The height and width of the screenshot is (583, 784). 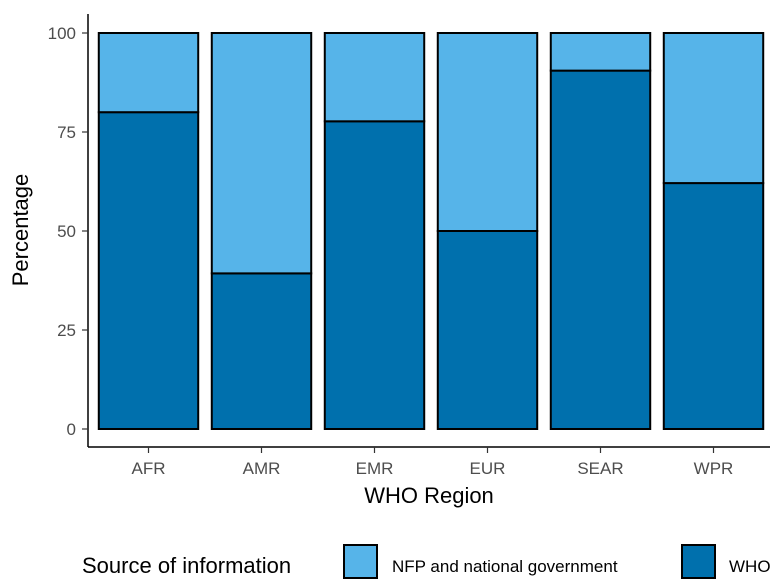 What do you see at coordinates (66, 132) in the screenshot?
I see `y-tick-label: 75` at bounding box center [66, 132].